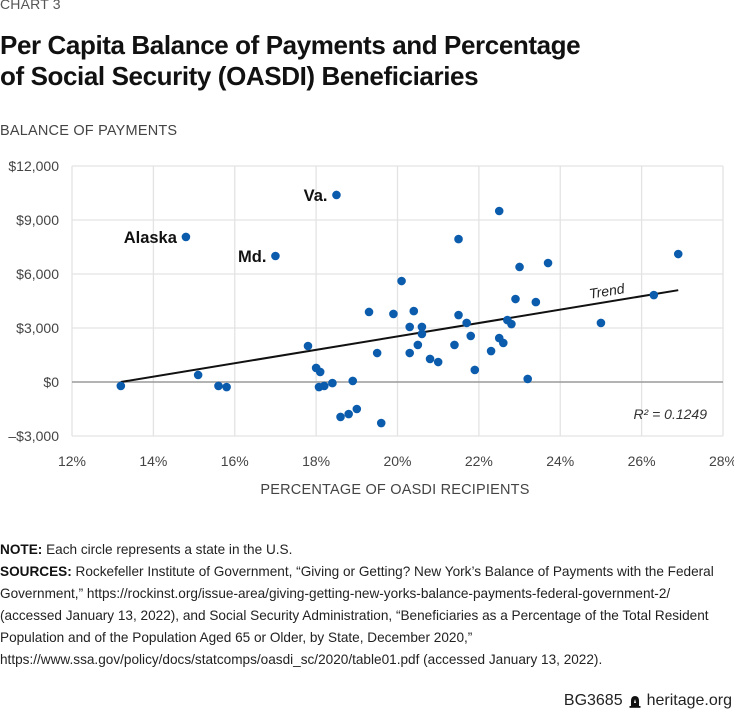 This screenshot has width=734, height=722. I want to click on liberty-bell-icon, so click(635, 701).